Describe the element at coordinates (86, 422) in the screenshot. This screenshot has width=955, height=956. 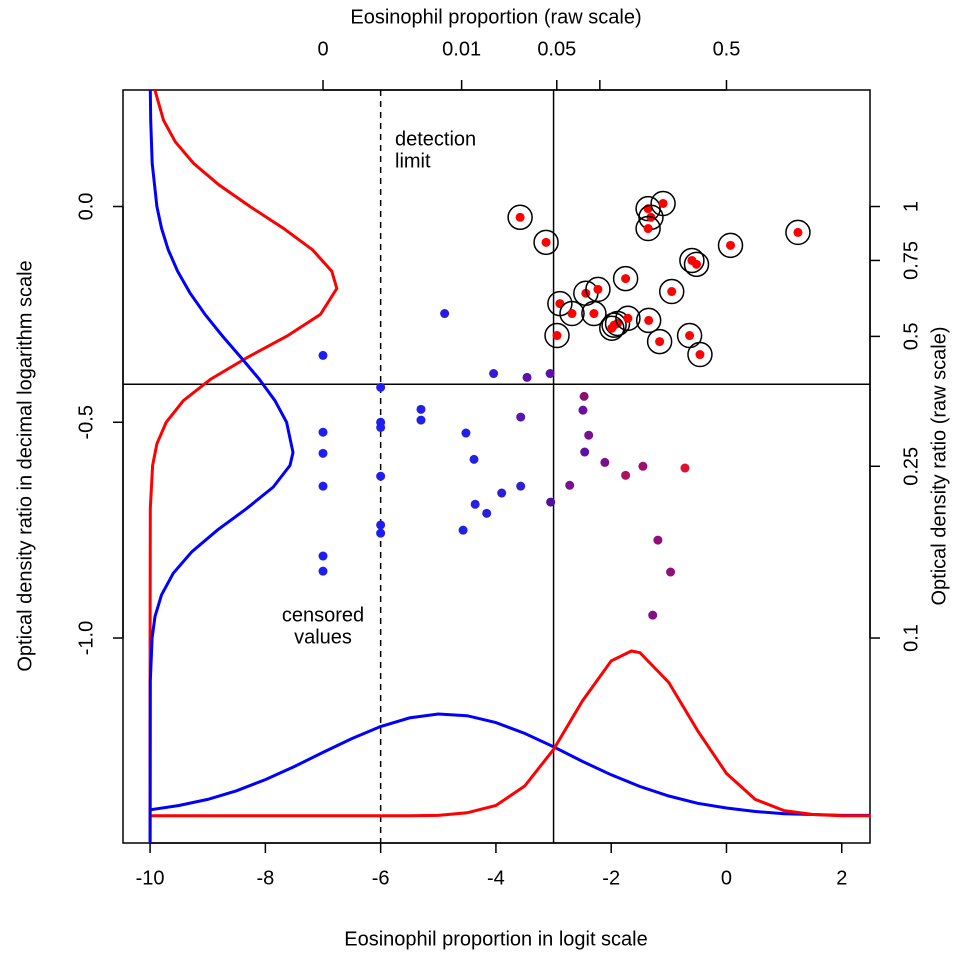
I see `y-tick-label: -0.5` at that location.